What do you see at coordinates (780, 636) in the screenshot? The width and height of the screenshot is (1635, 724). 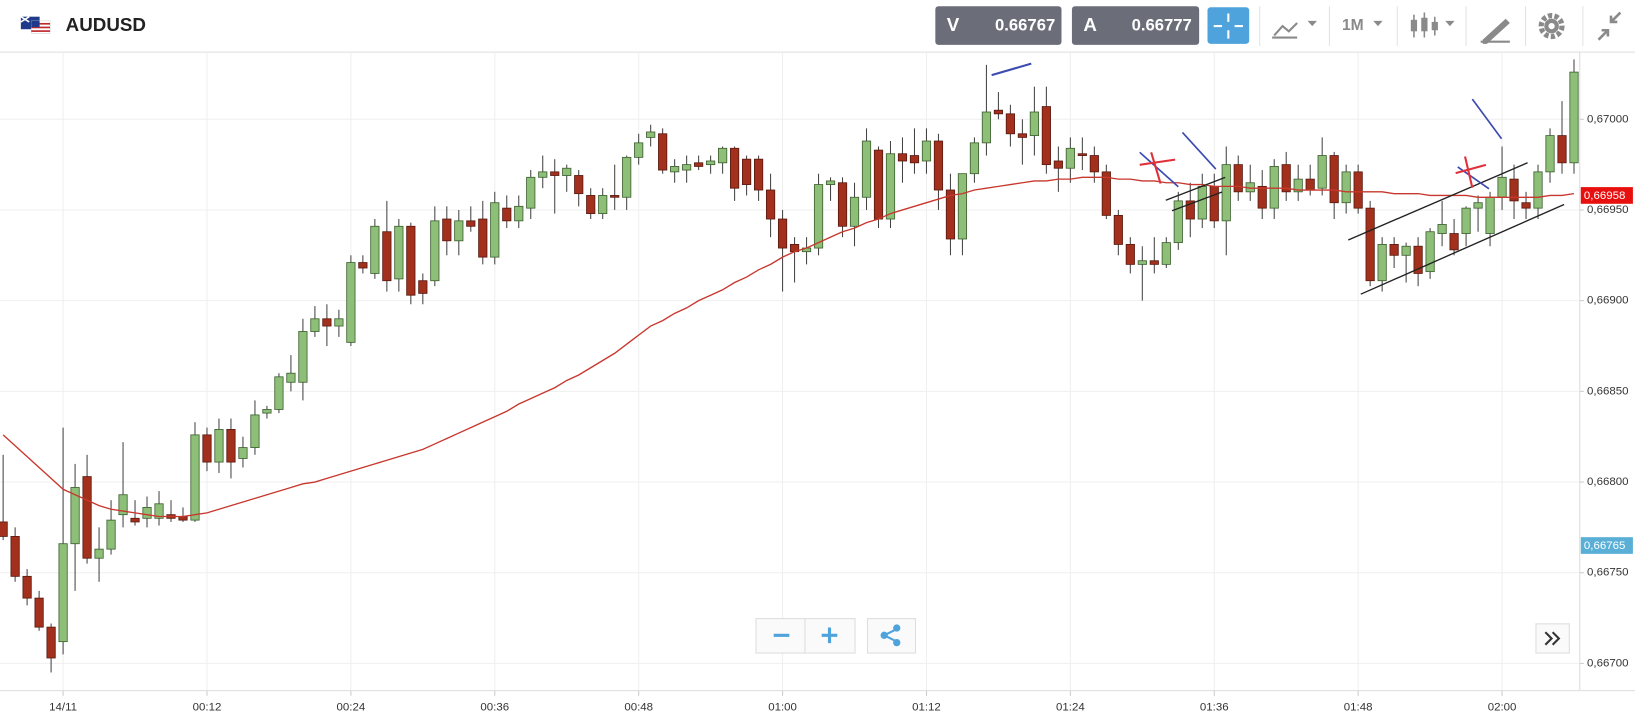 I see `zoom-out-button` at bounding box center [780, 636].